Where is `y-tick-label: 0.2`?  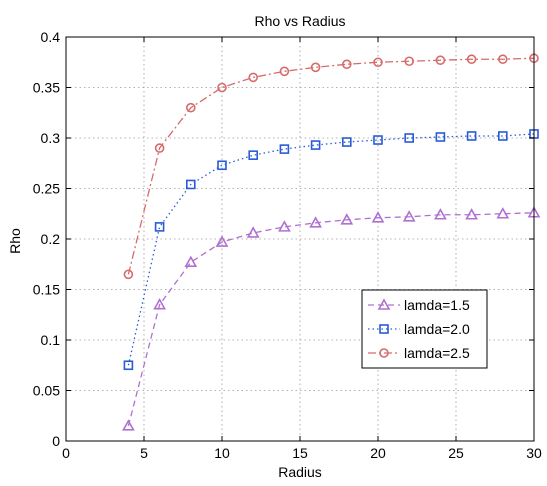 y-tick-label: 0.2 is located at coordinates (51, 239).